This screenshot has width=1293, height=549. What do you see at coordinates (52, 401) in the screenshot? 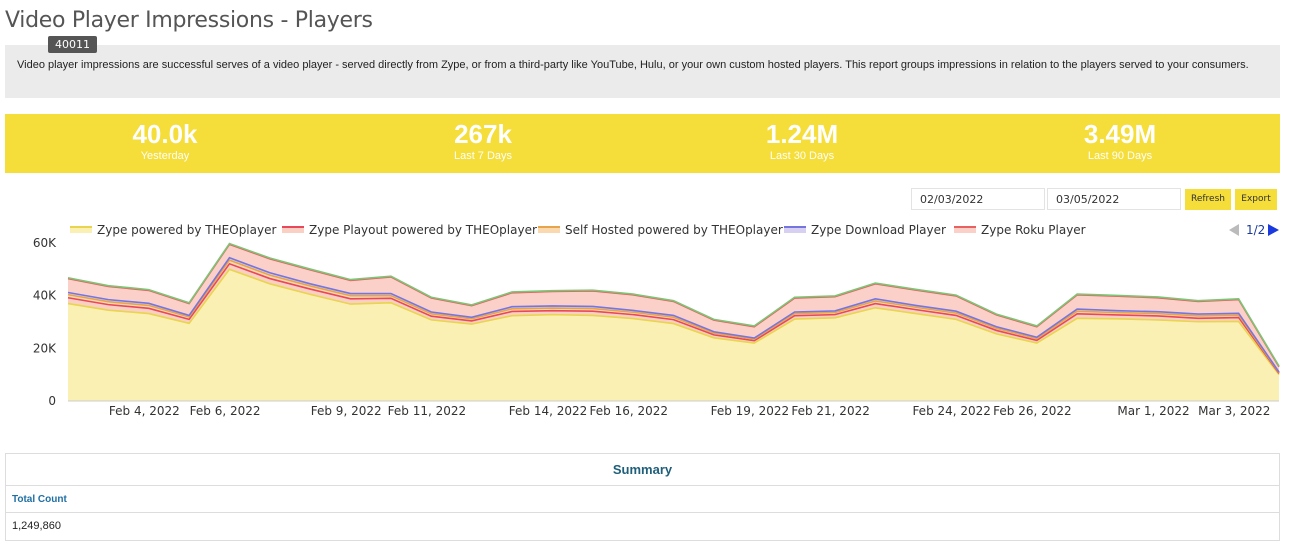
I see `y-tick-label: 0` at bounding box center [52, 401].